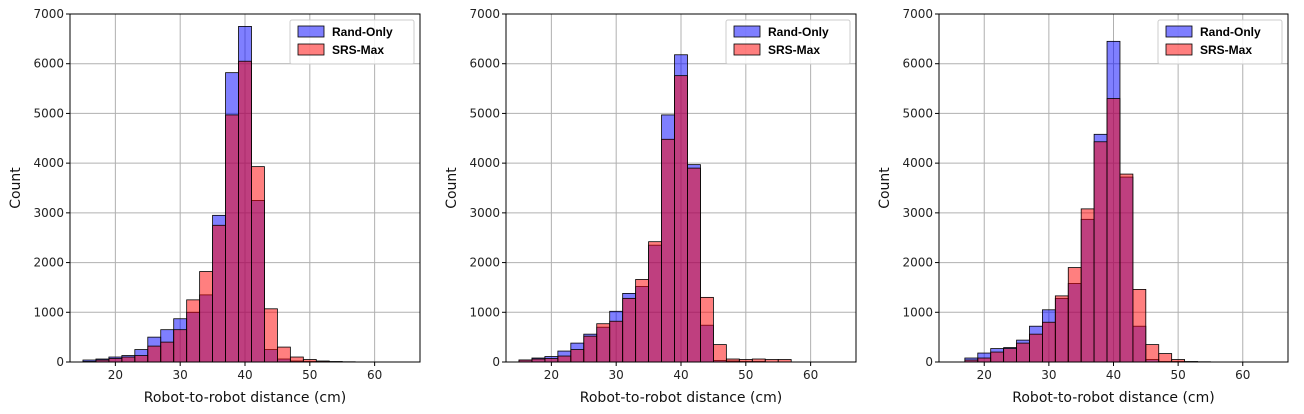 This screenshot has height=414, width=1304. I want to click on legend-label: SRS-Max, so click(358, 50).